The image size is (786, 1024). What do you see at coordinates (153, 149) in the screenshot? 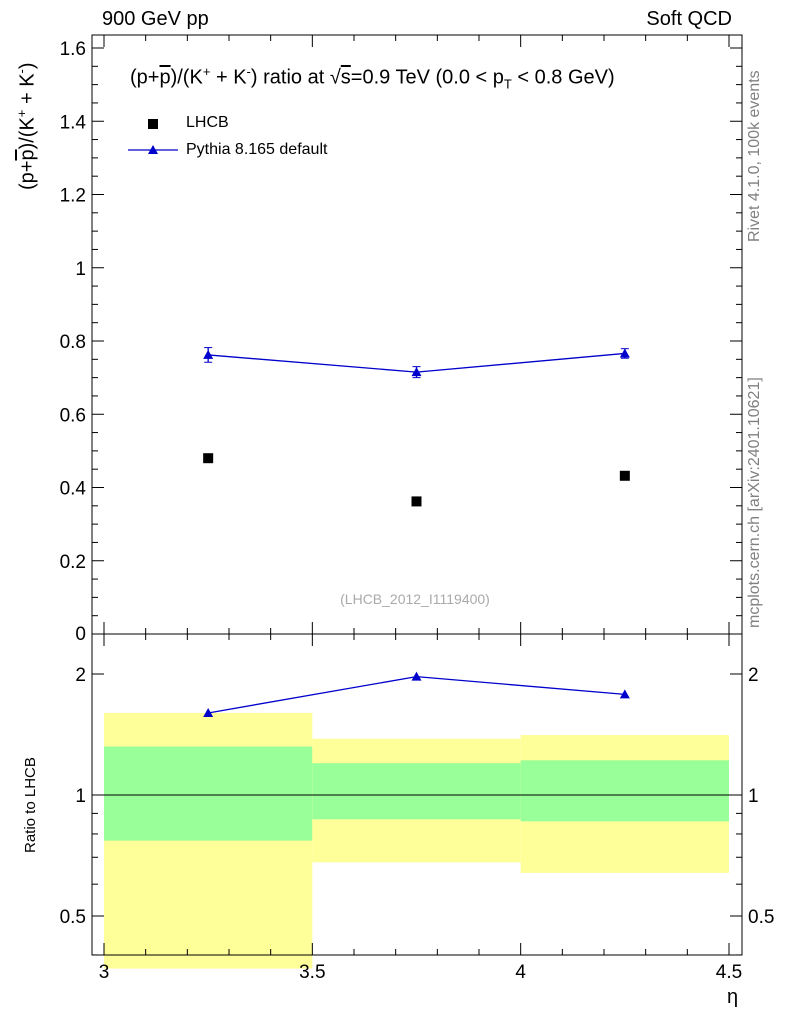
I see `legend-mc-marker` at bounding box center [153, 149].